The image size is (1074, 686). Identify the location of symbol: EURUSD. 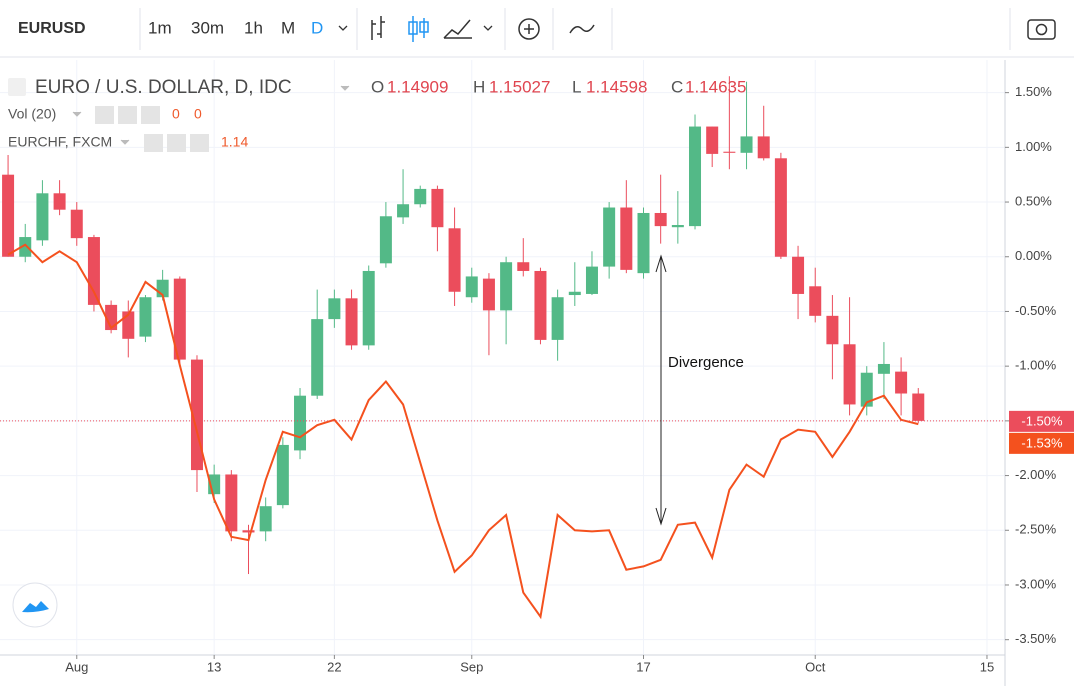
(52, 28).